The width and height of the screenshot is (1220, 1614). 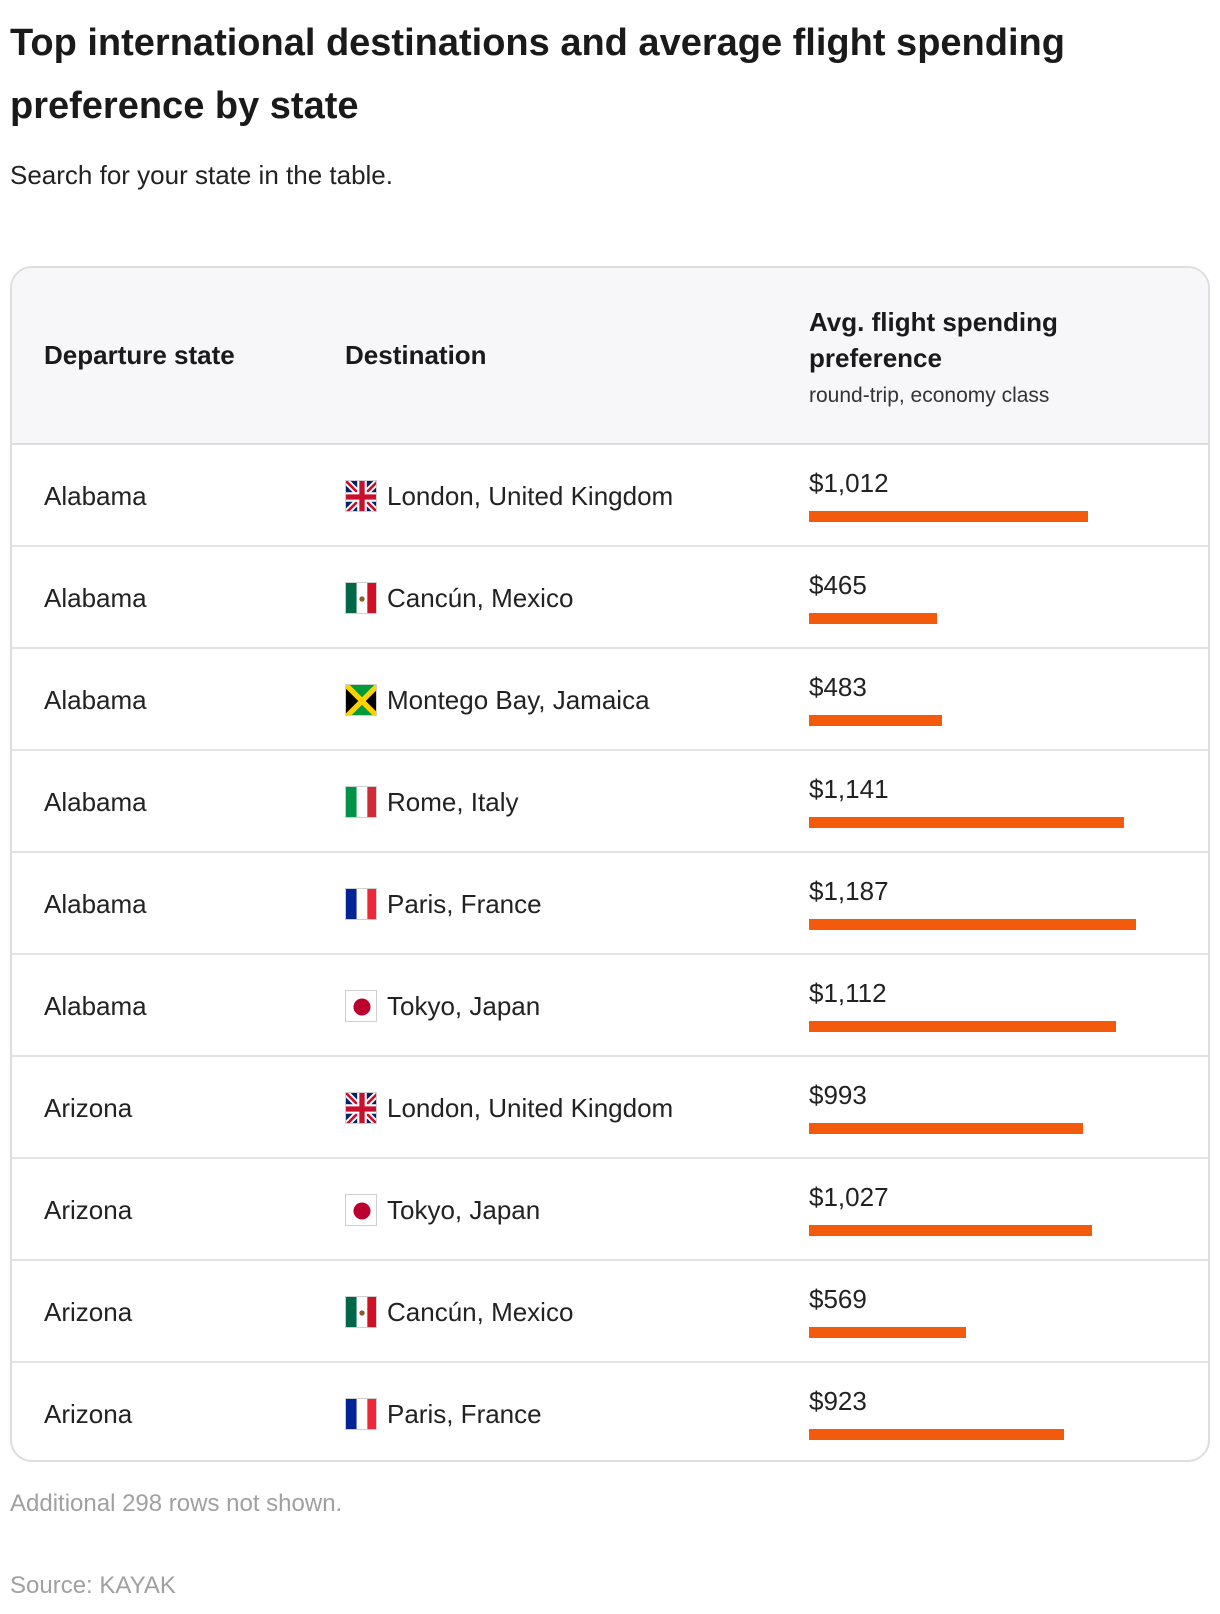 I want to click on table-row: Alabama London, United Kingdom $1,012, so click(x=610, y=496).